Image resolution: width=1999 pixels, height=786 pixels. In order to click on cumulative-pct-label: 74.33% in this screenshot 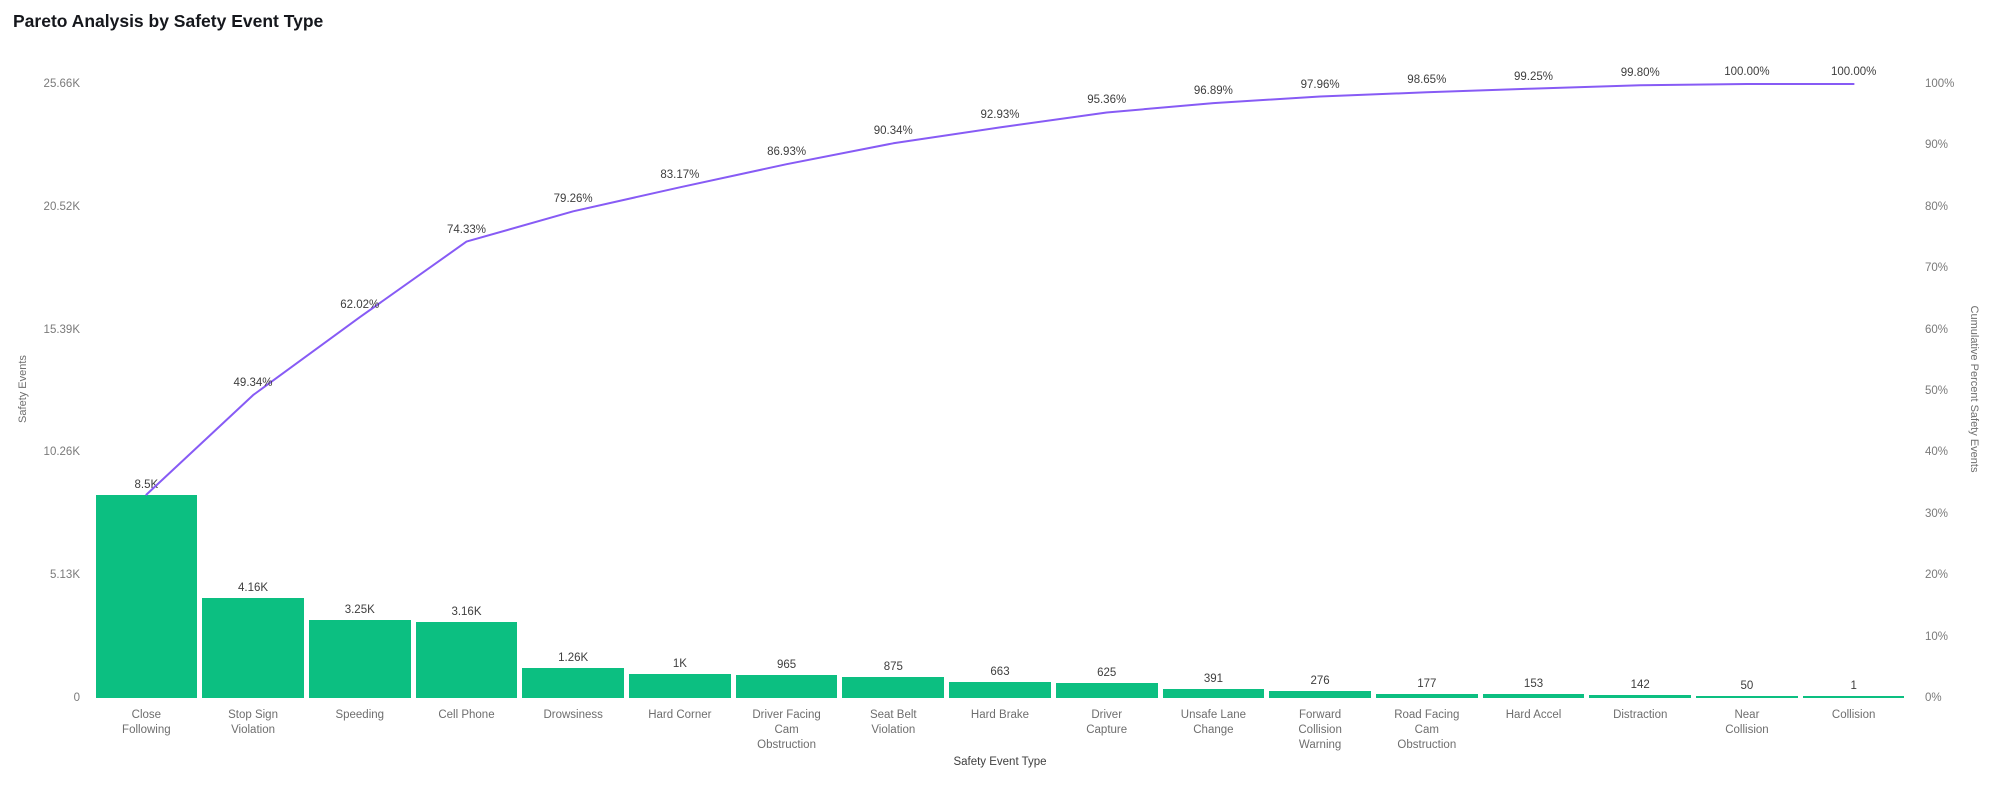, I will do `click(466, 229)`.